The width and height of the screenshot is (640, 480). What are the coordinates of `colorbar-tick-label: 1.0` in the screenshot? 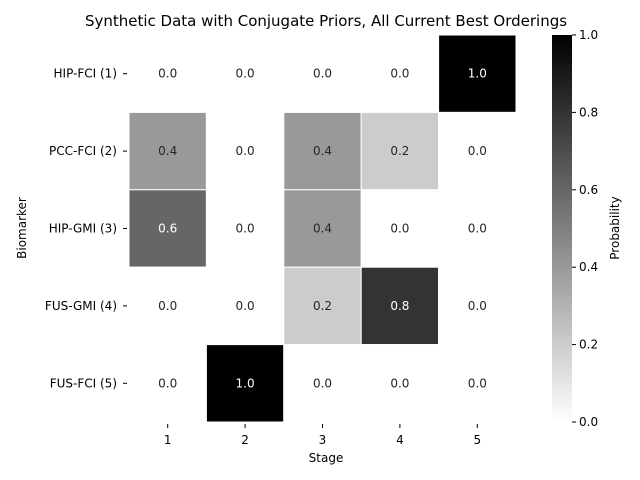 It's located at (588, 35).